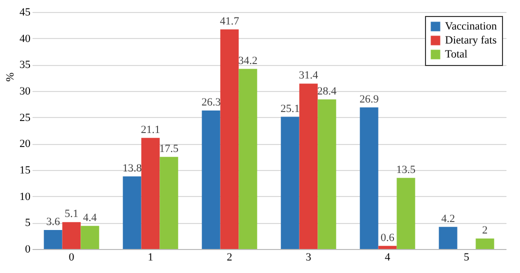 Image resolution: width=520 pixels, height=273 pixels. What do you see at coordinates (456, 54) in the screenshot?
I see `legend-label: Total` at bounding box center [456, 54].